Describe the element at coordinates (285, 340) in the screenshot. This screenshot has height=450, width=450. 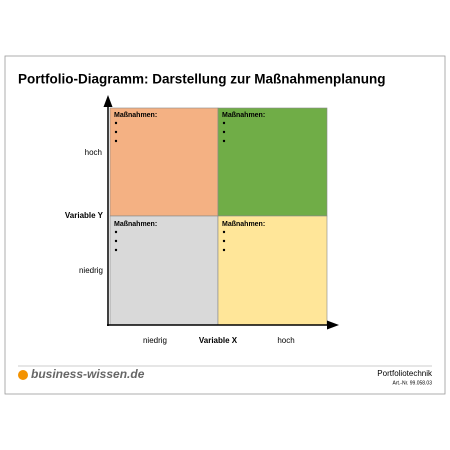
I see `x-high-label: hoch` at that location.